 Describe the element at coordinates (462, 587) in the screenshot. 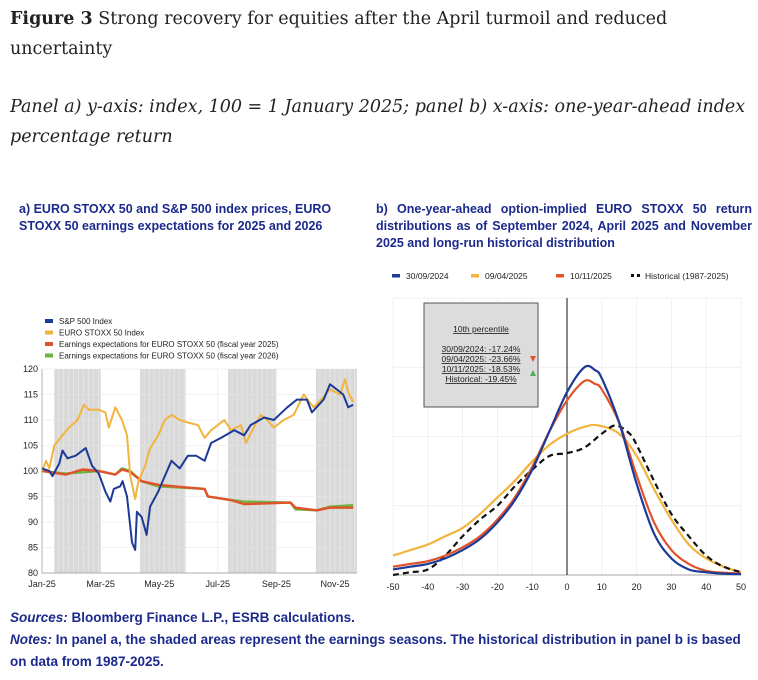

I see `x-tick-label: -30` at that location.